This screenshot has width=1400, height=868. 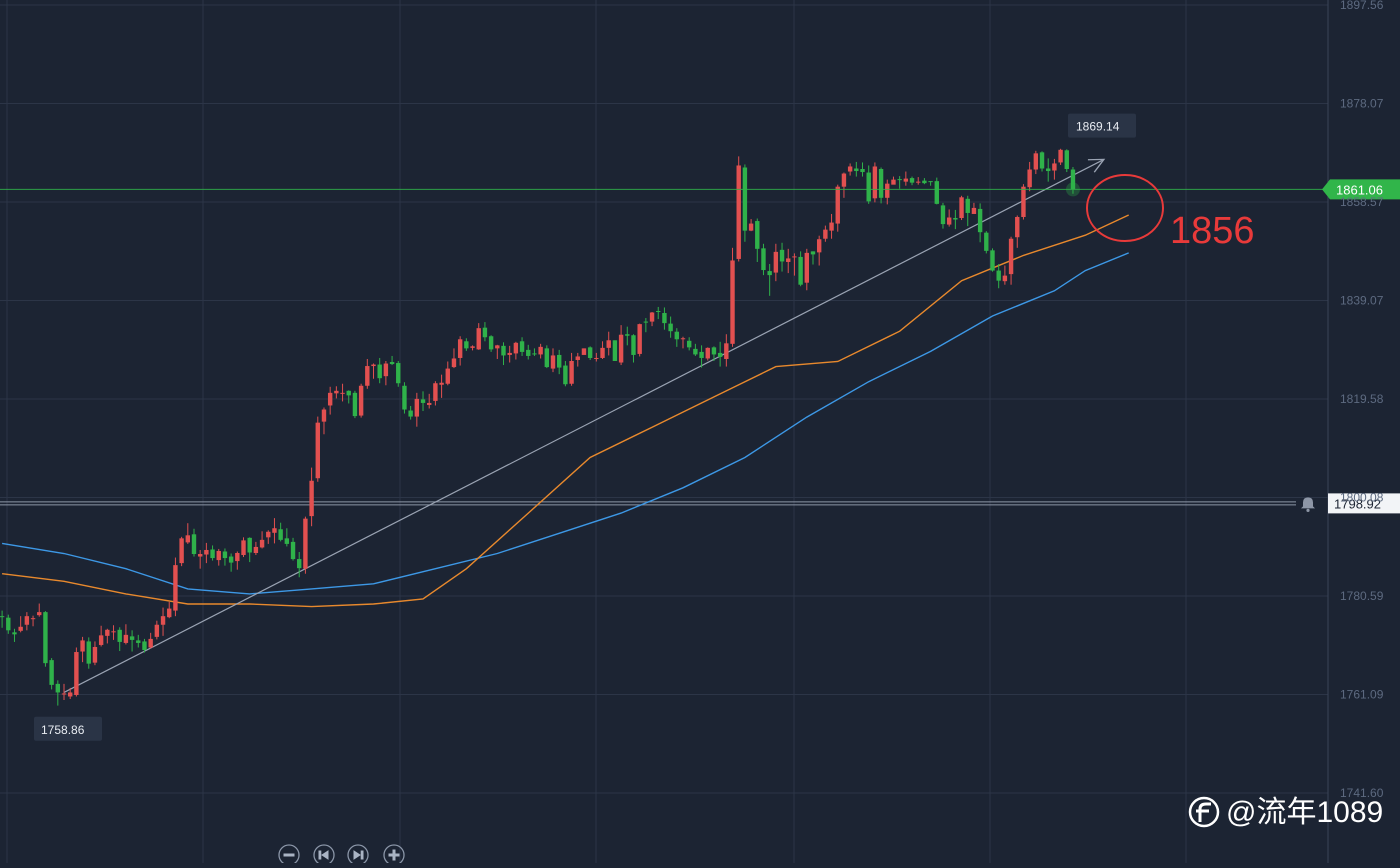 What do you see at coordinates (289, 855) in the screenshot?
I see `zoom-out-button` at bounding box center [289, 855].